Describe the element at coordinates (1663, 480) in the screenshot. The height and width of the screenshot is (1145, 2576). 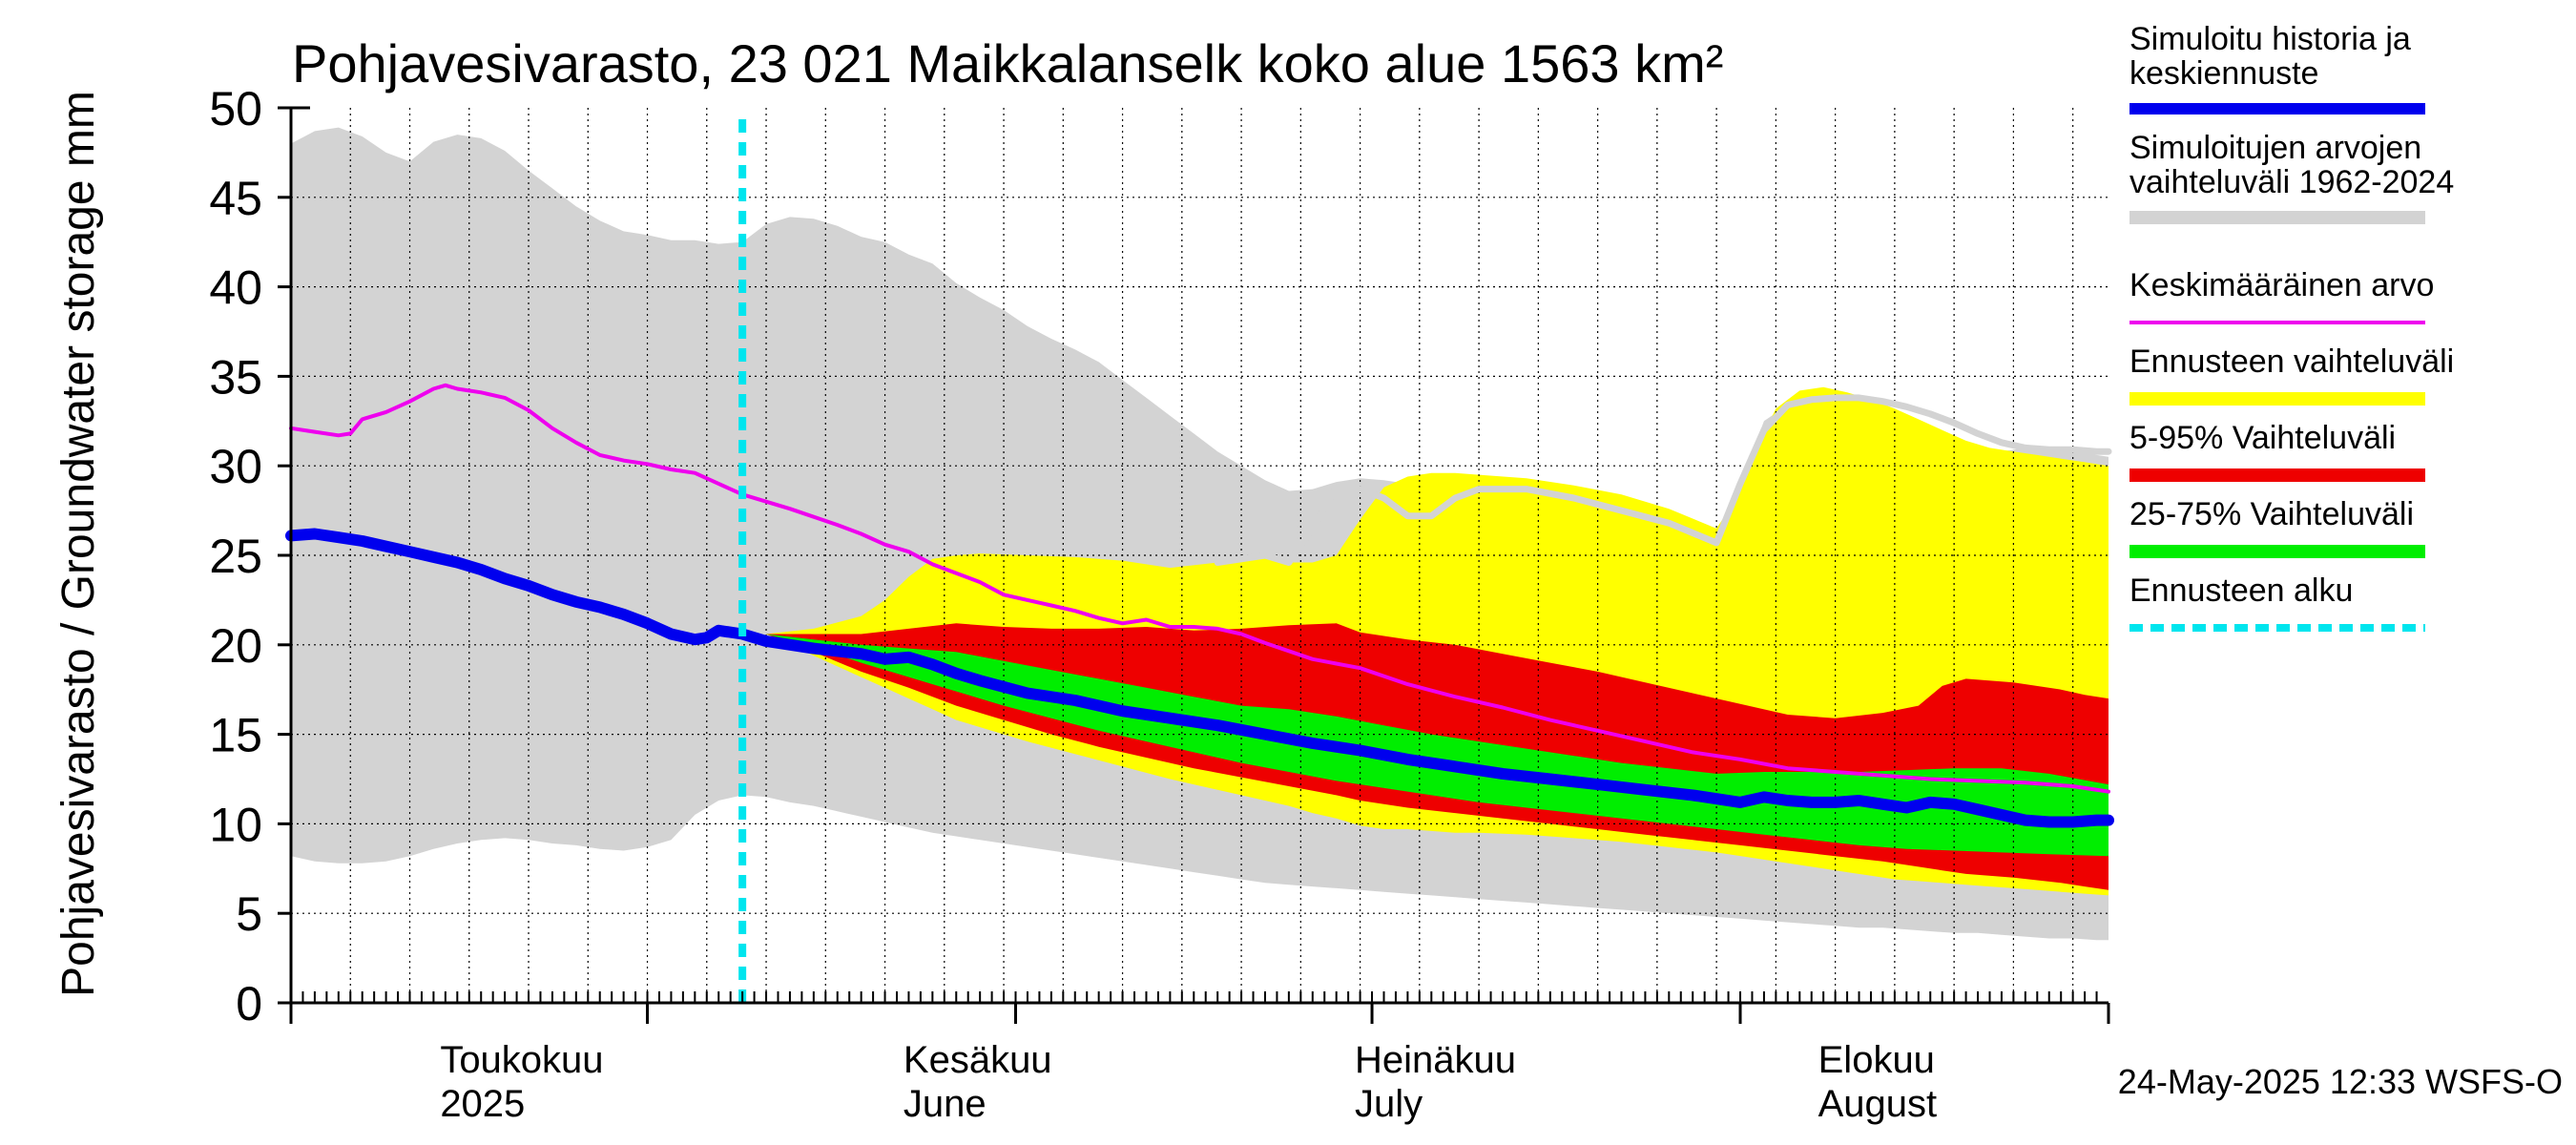
I see `historical-upper-envelope-line` at that location.